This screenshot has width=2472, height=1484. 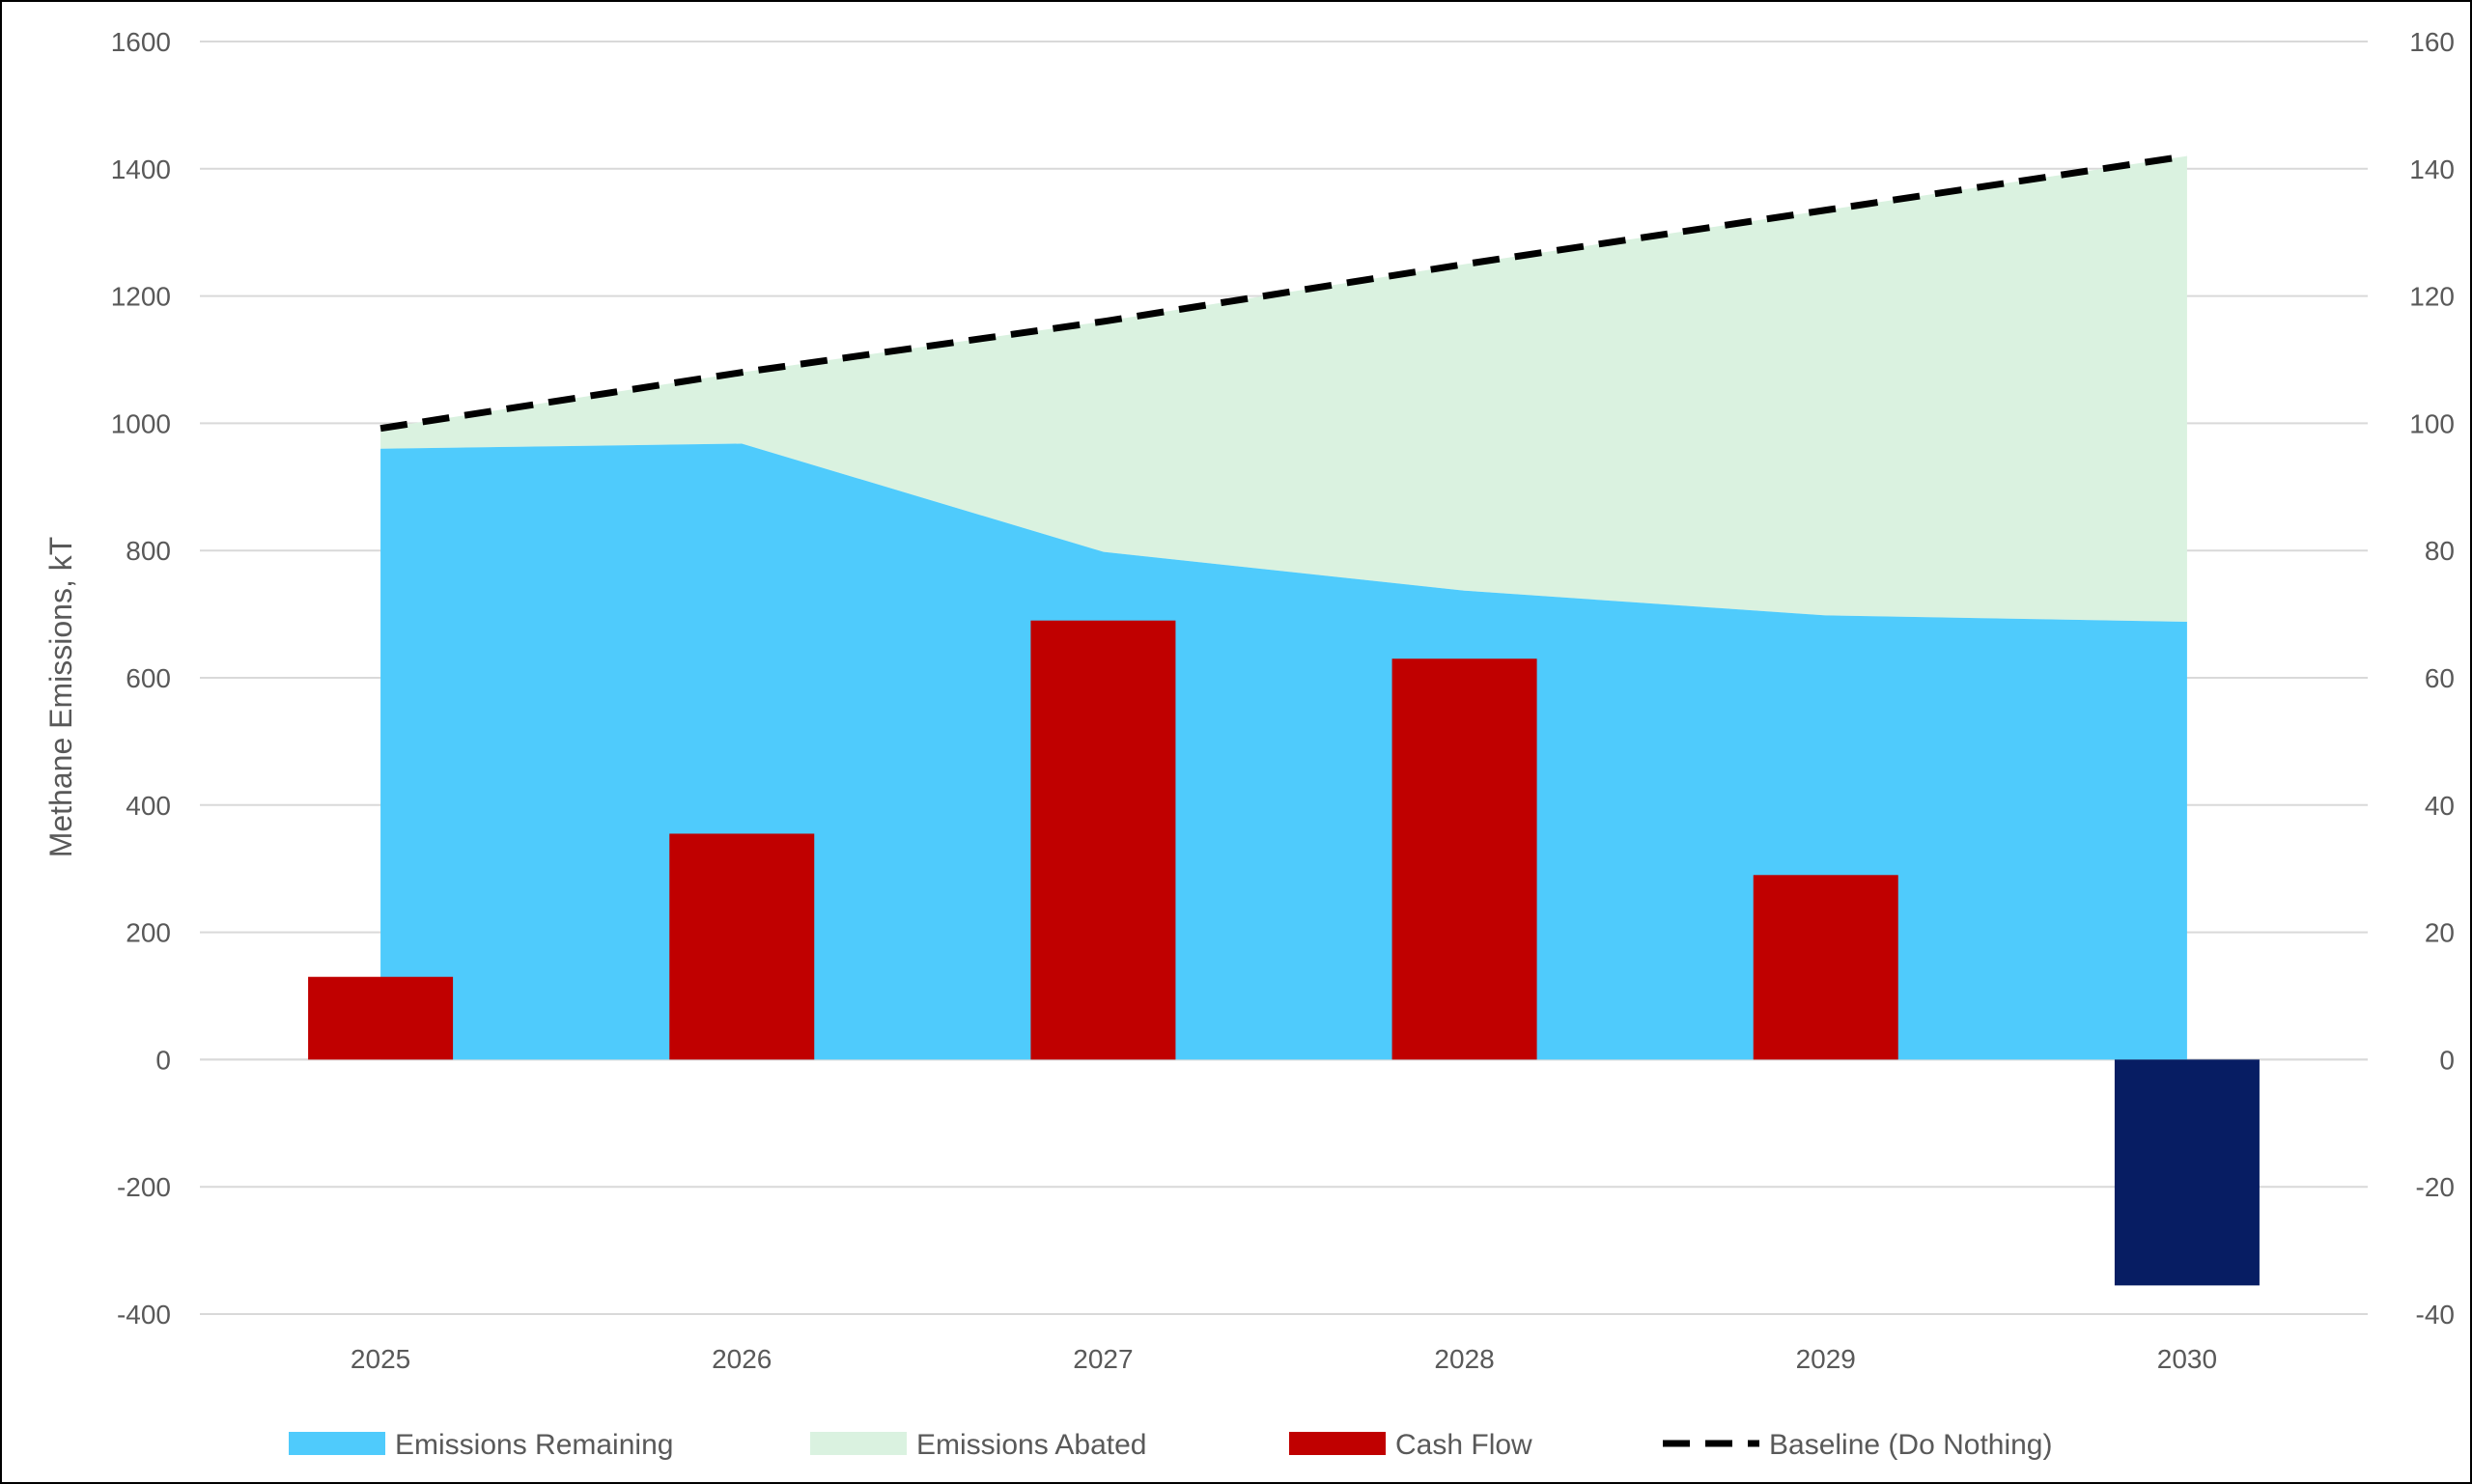 I want to click on legend-item: Cash Flow, so click(x=1410, y=1445).